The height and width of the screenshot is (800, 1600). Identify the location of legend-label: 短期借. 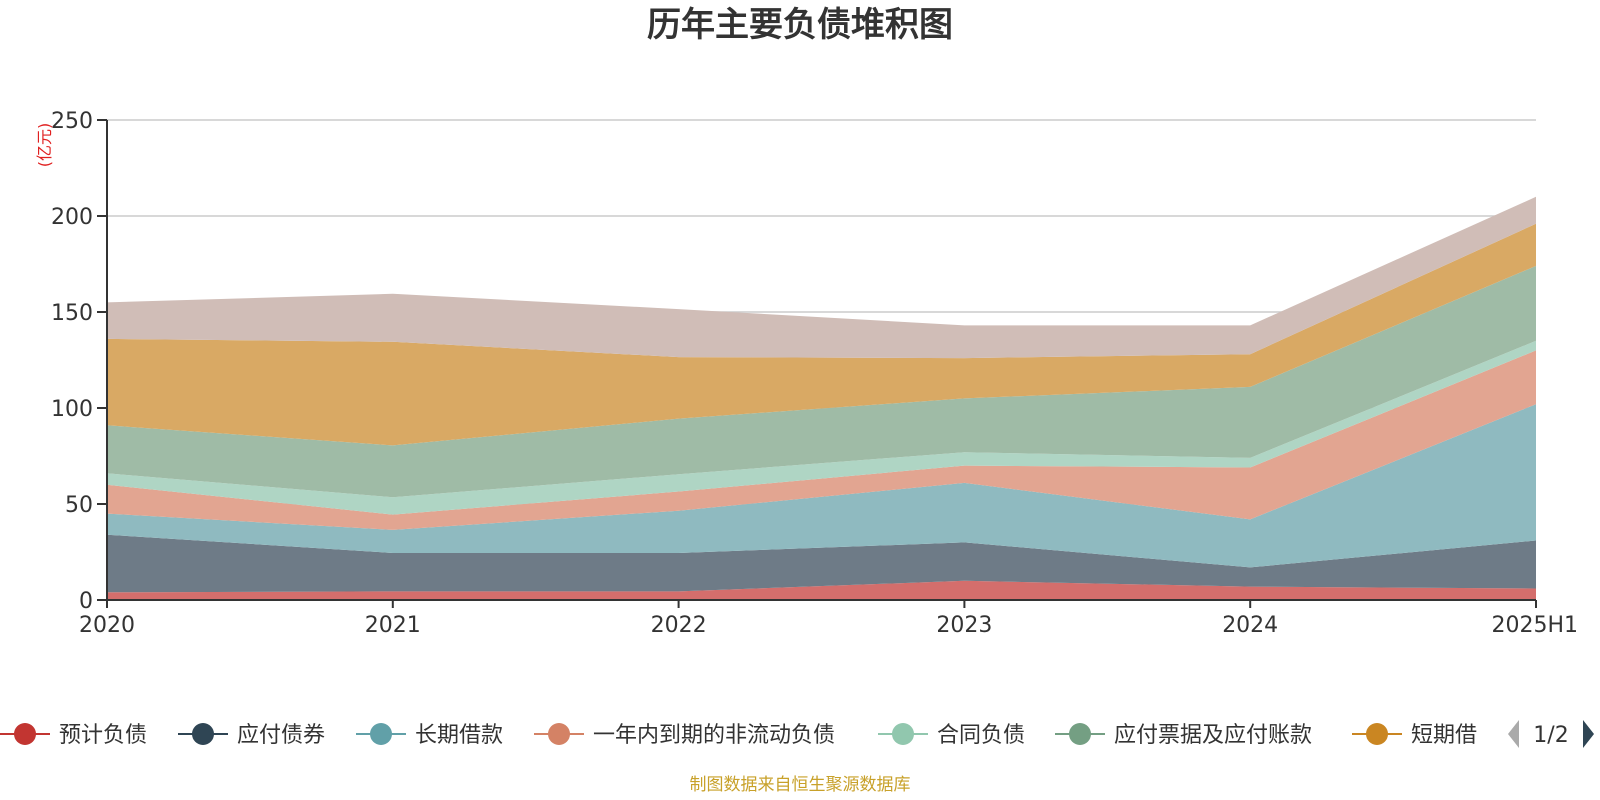
(1444, 735).